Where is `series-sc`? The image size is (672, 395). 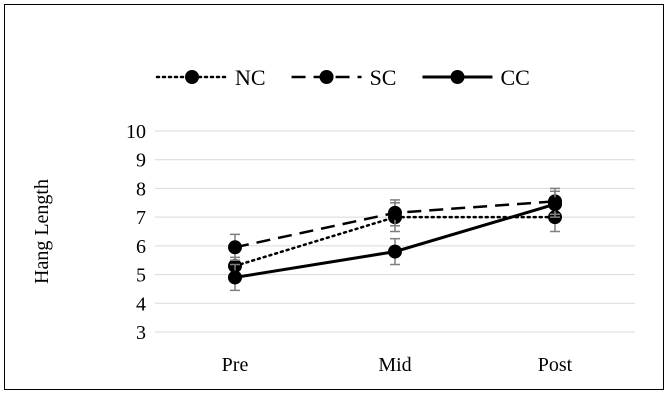 series-sc is located at coordinates (395, 224).